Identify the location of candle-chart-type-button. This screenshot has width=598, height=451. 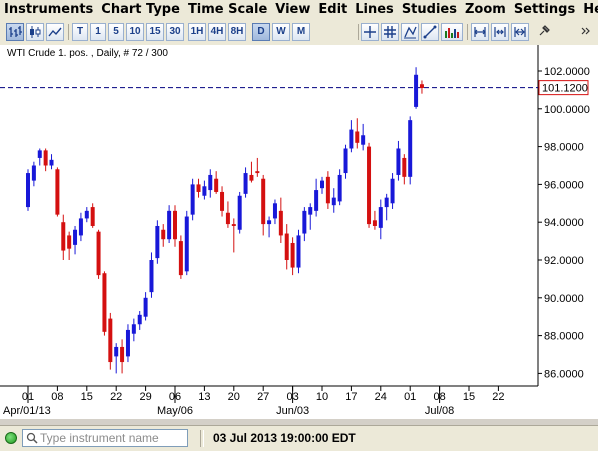
(35, 32).